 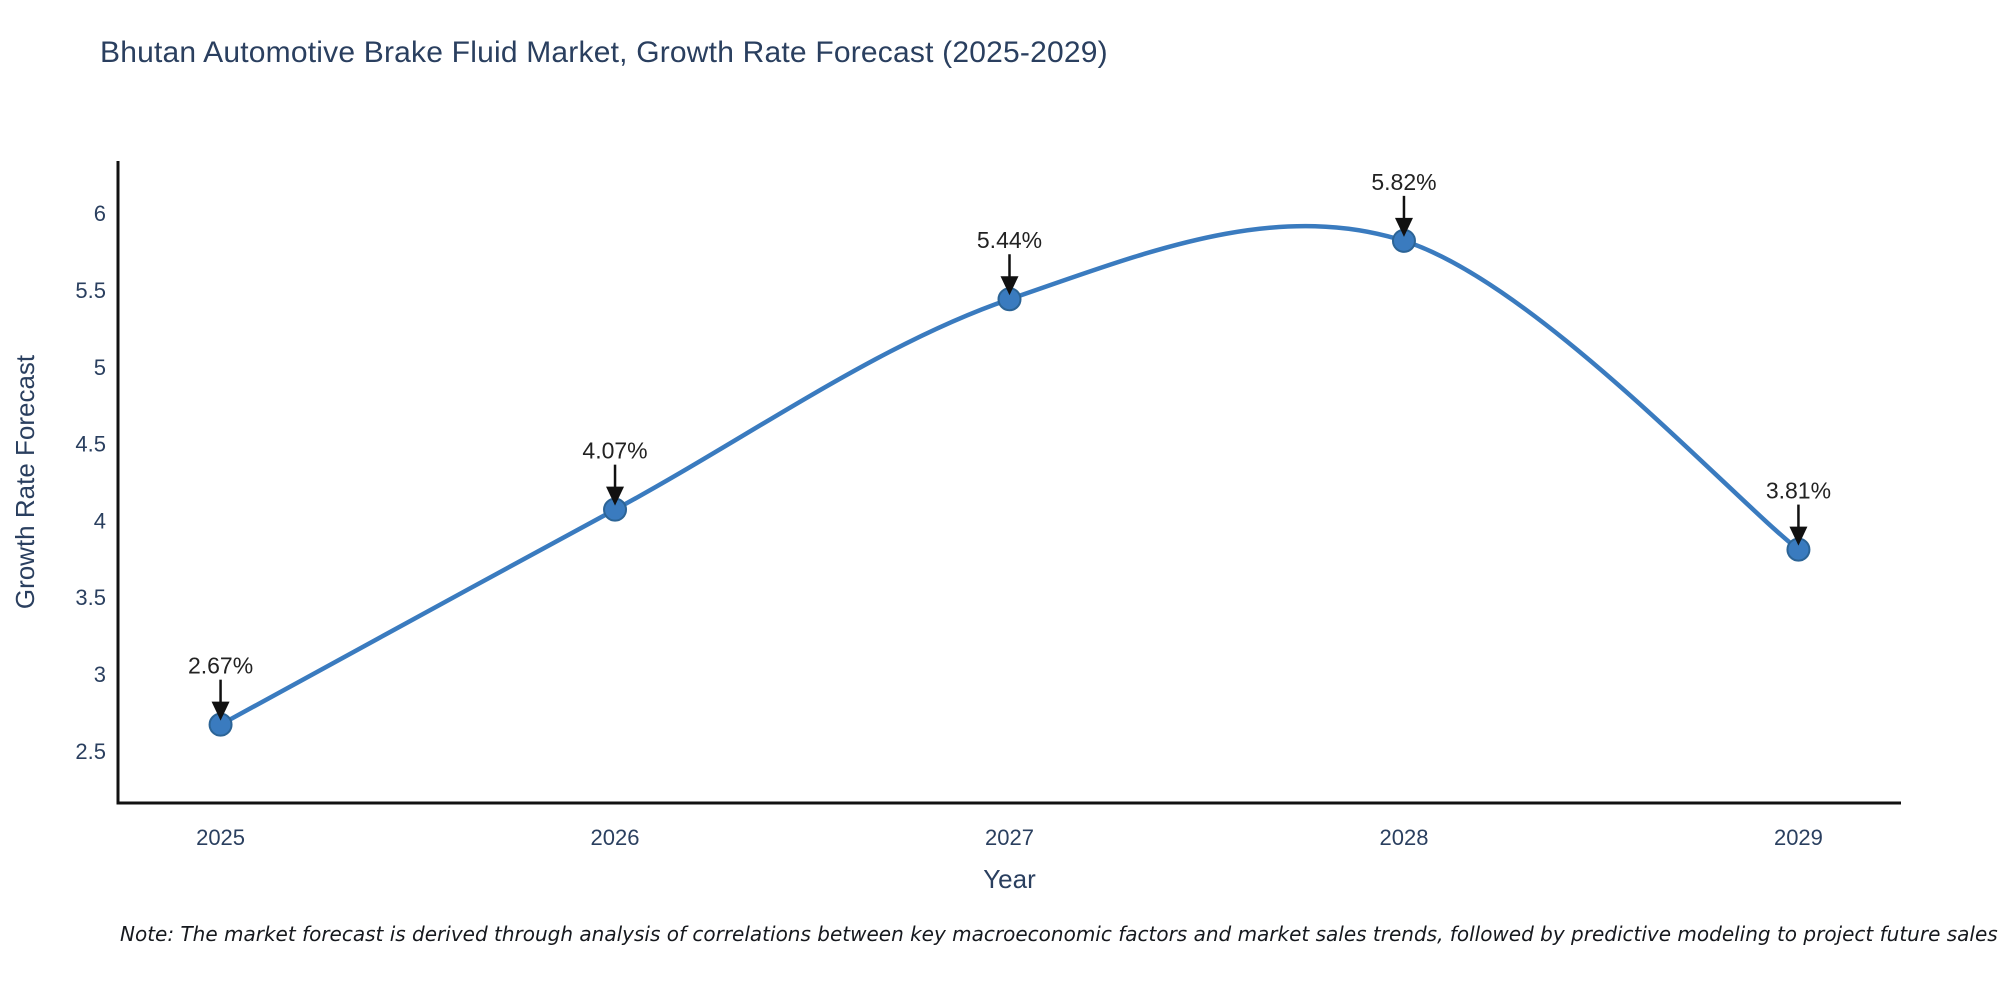 I want to click on y-tick-label: 6, so click(x=100, y=213).